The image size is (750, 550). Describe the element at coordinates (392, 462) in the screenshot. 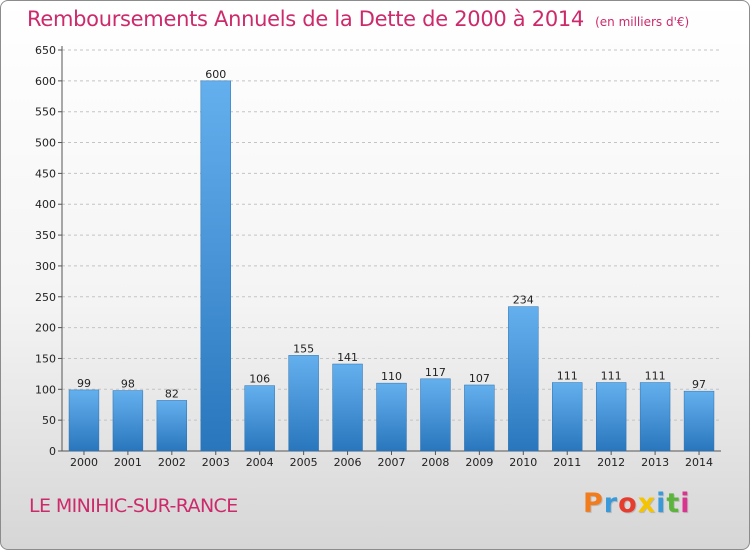

I see `x-tick-label-2007: 2007` at that location.